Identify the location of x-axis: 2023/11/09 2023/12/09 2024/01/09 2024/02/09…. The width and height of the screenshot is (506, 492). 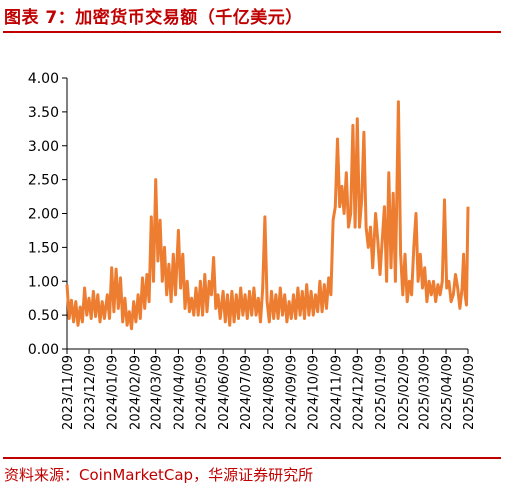
(269, 389).